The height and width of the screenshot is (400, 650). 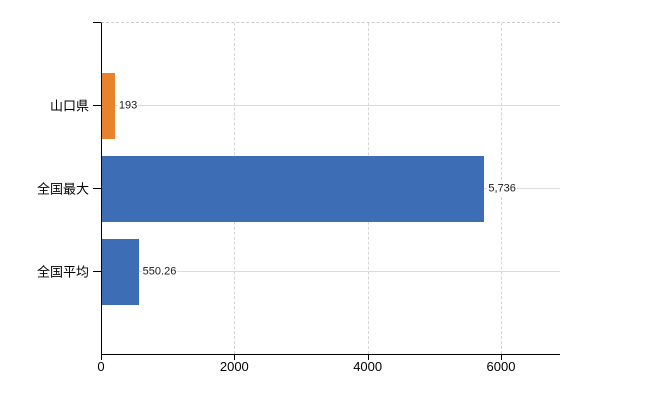 I want to click on category-label-1: 山口県, so click(x=69, y=106).